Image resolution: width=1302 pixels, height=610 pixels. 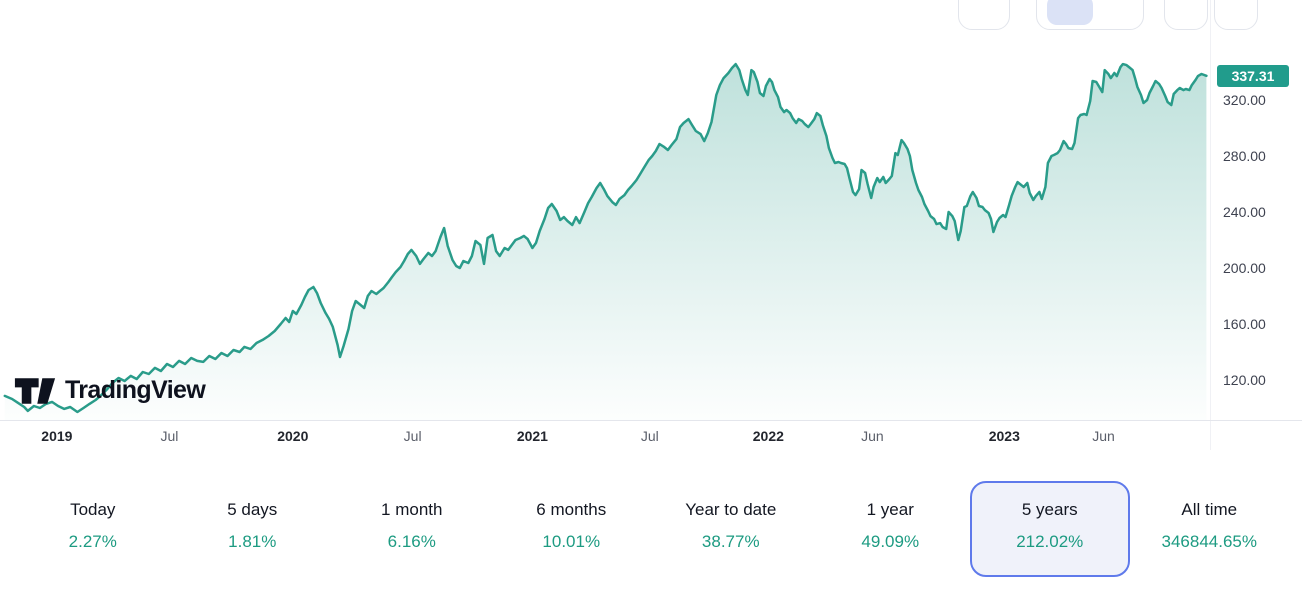 What do you see at coordinates (1209, 509) in the screenshot?
I see `period-stat-label: All time` at bounding box center [1209, 509].